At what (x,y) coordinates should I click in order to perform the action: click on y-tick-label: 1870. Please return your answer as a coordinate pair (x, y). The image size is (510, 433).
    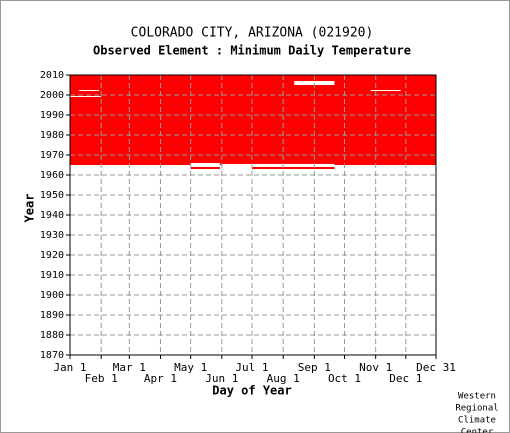
    Looking at the image, I should click on (52, 355).